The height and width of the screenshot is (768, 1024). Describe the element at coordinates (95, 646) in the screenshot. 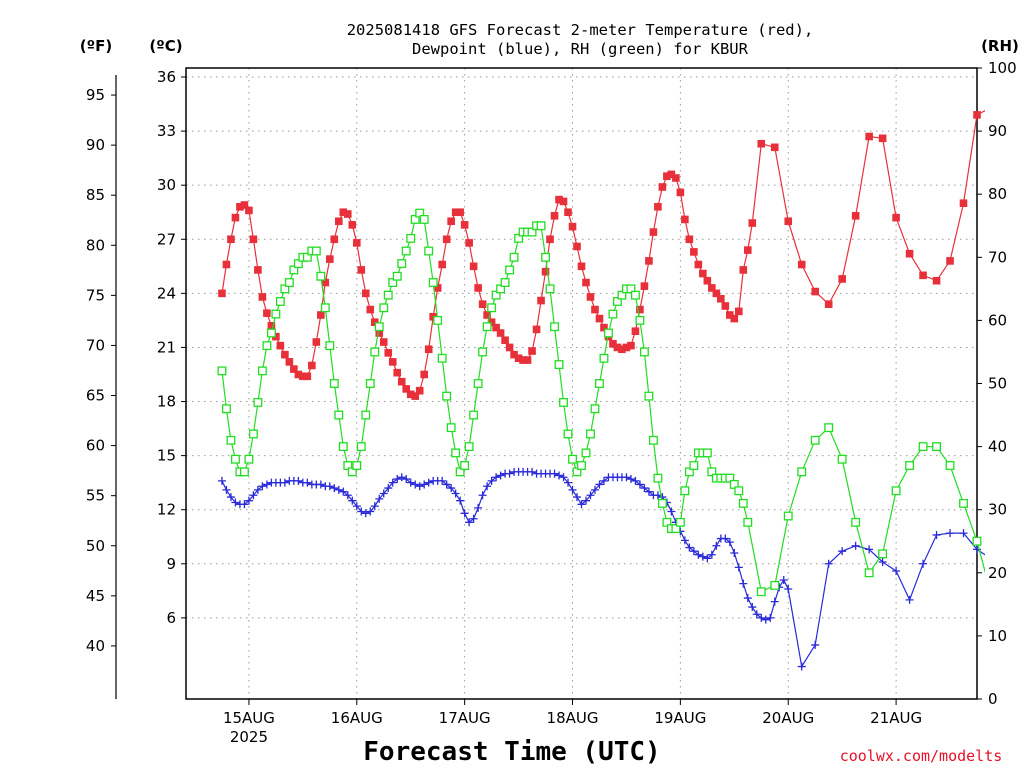

I see `fahrenheit-tick-label: 40` at that location.